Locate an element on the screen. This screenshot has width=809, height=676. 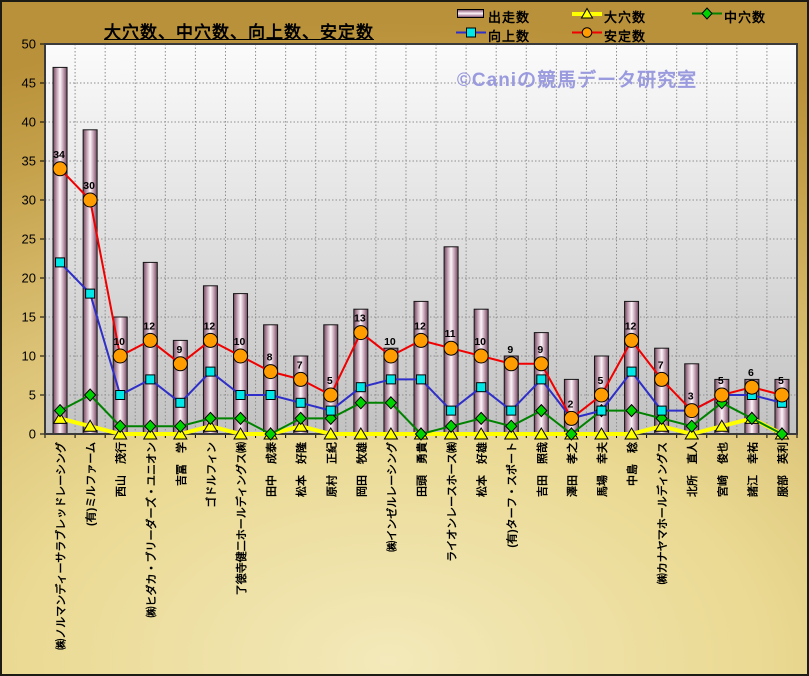
bar-swatch-icon is located at coordinates (471, 16).